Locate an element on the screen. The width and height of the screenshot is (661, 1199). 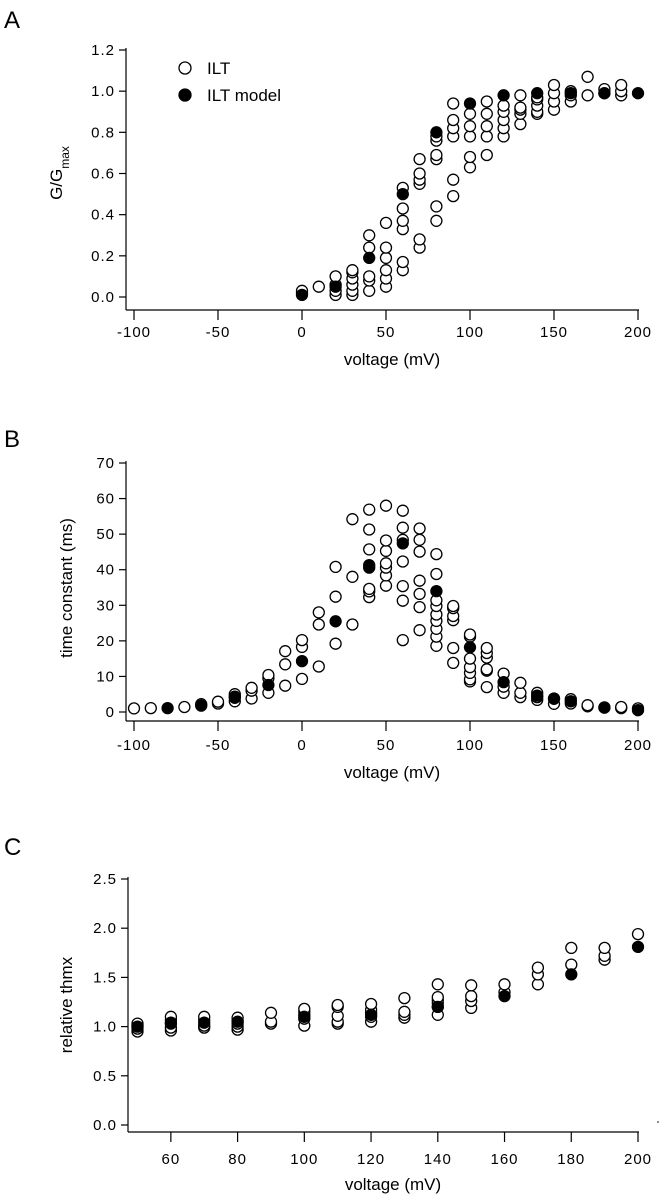
x-tick-label: -50 is located at coordinates (218, 332).